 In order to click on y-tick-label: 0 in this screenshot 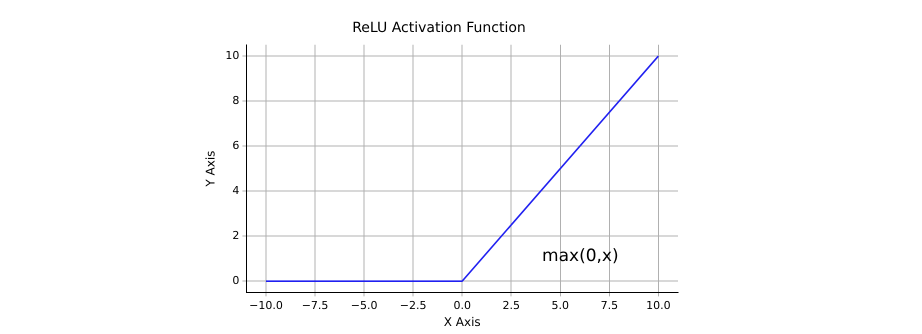, I will do `click(236, 281)`.